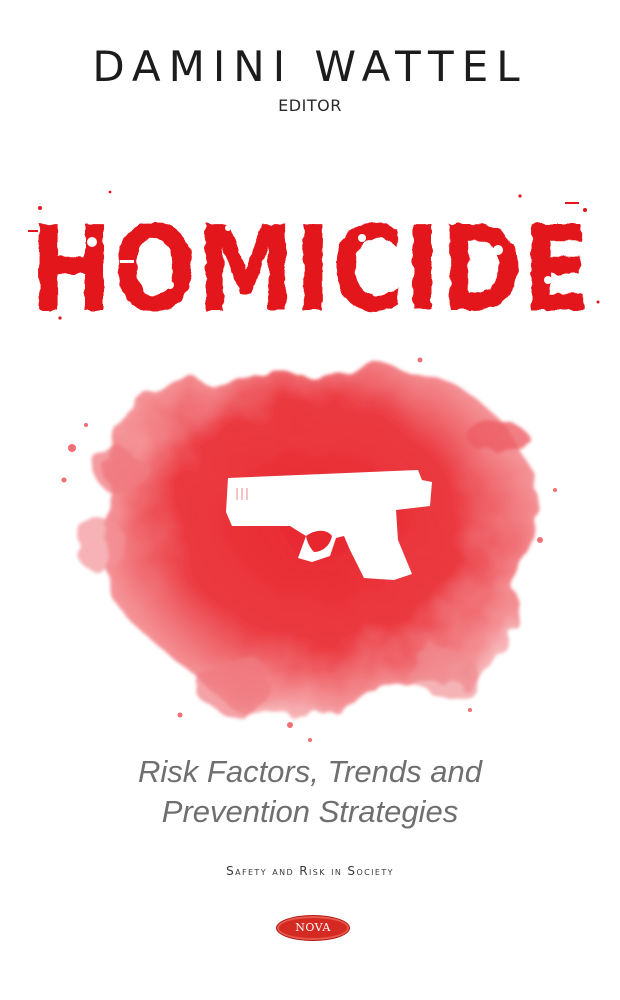 Image resolution: width=620 pixels, height=1000 pixels. What do you see at coordinates (329, 525) in the screenshot?
I see `pistol-icon` at bounding box center [329, 525].